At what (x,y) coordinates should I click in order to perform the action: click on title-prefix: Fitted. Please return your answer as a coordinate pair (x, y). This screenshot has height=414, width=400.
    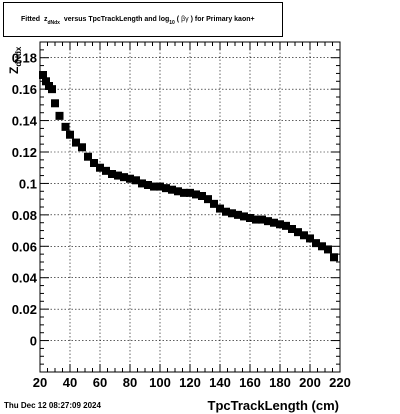
    Looking at the image, I should click on (31, 19).